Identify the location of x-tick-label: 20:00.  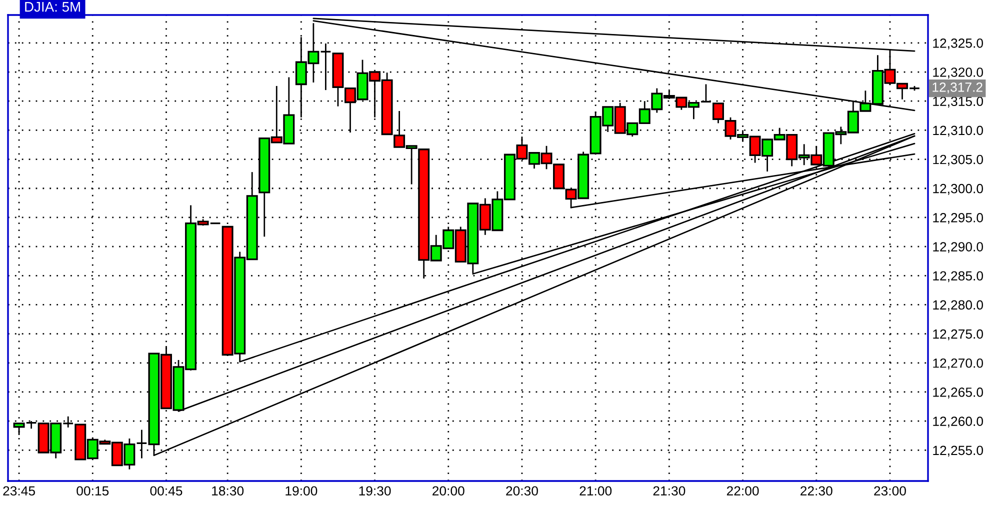
(448, 491).